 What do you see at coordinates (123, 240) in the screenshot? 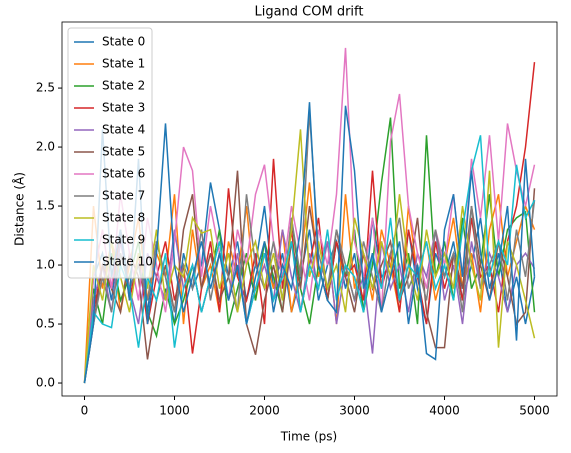
I see `legend-label: State 9` at bounding box center [123, 240].